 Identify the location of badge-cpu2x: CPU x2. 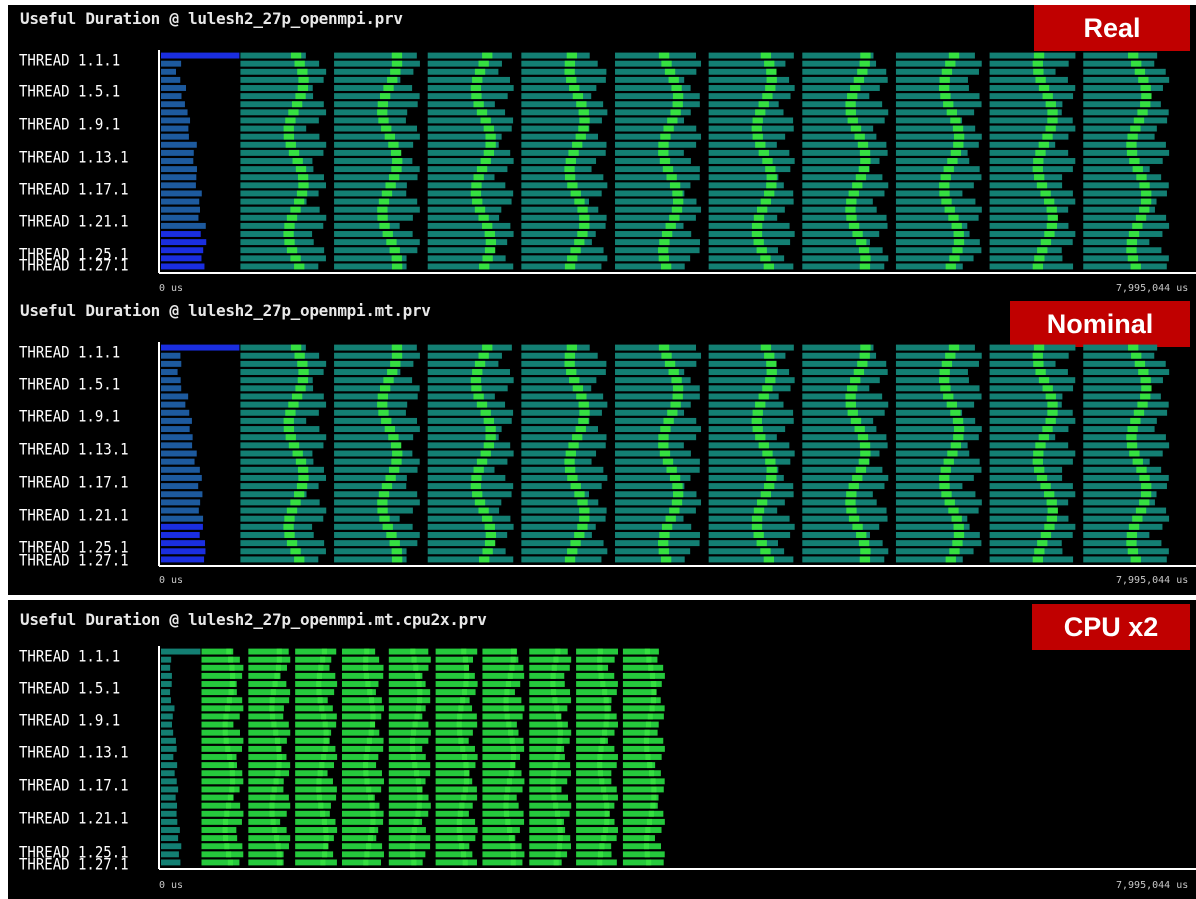
(1111, 627).